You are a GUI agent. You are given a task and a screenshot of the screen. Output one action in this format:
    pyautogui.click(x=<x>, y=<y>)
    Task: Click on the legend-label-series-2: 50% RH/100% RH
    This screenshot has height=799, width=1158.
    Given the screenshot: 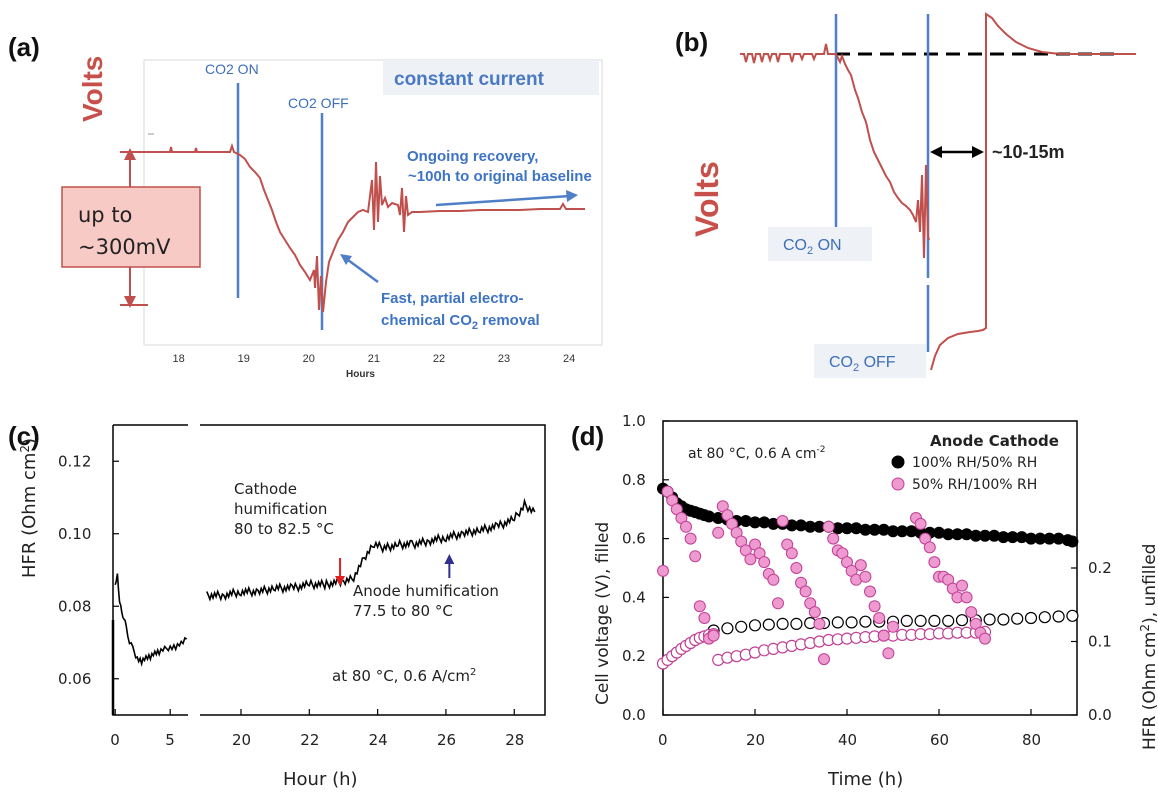 What is the action you would take?
    pyautogui.click(x=974, y=485)
    